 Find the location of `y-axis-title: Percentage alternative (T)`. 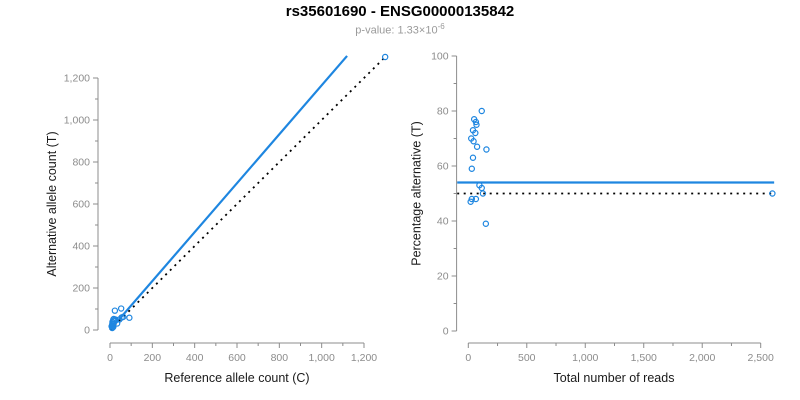

y-axis-title: Percentage alternative (T) is located at coordinates (417, 193).